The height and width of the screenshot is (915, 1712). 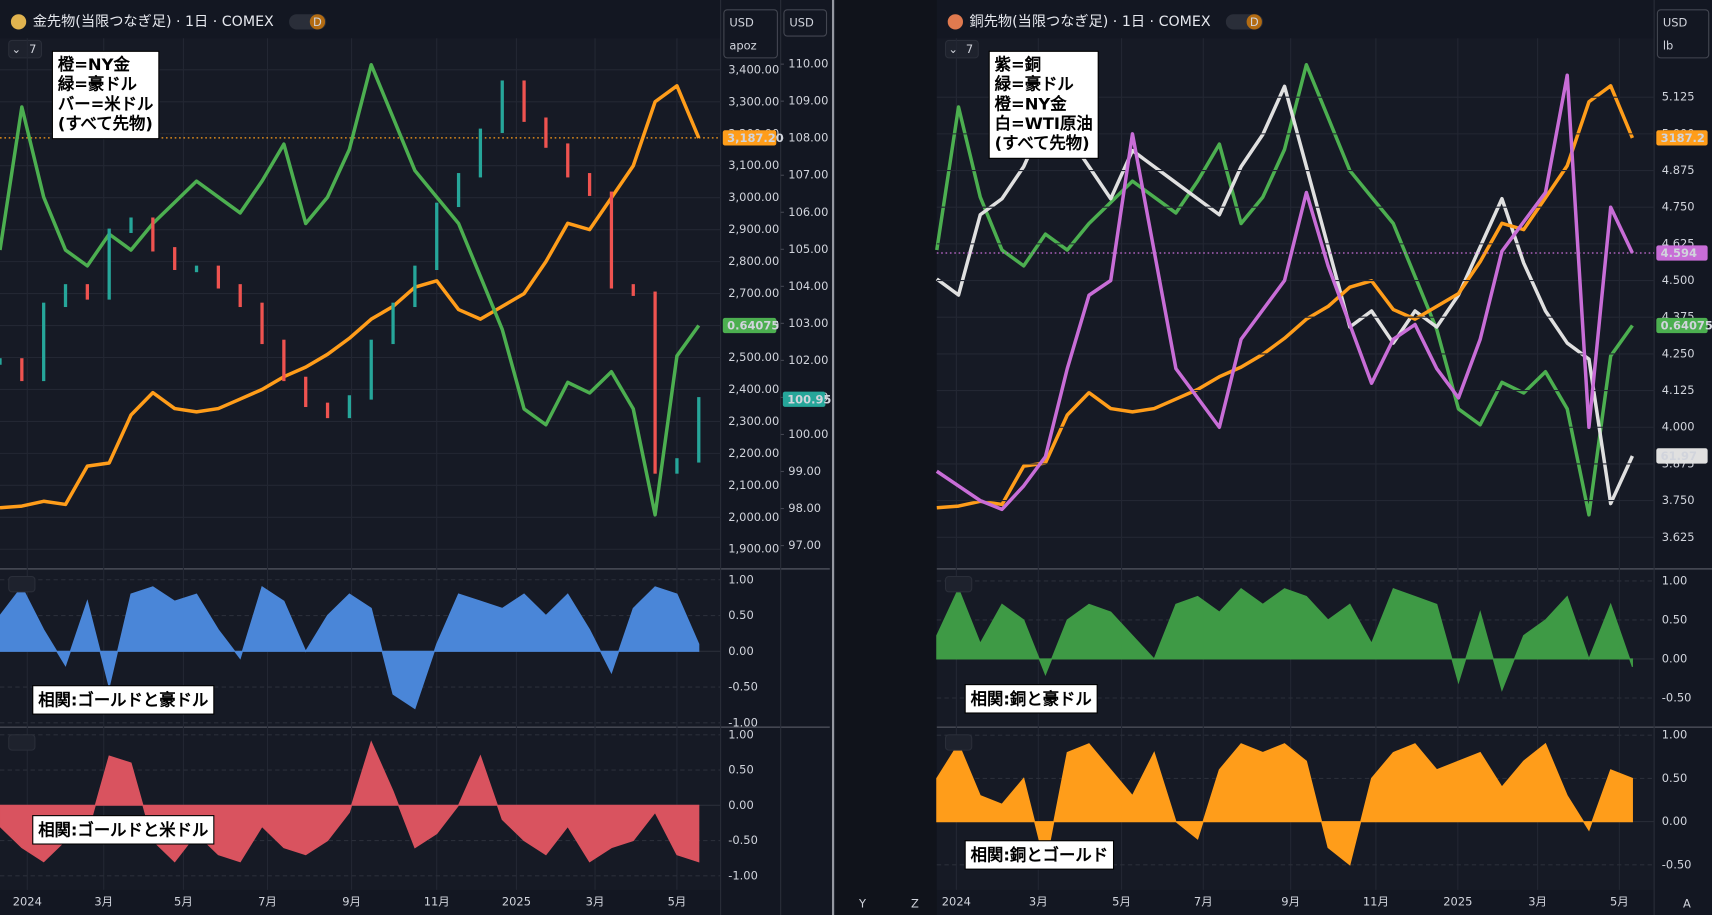 What do you see at coordinates (1678, 353) in the screenshot?
I see `y-tick-label: 4.250` at bounding box center [1678, 353].